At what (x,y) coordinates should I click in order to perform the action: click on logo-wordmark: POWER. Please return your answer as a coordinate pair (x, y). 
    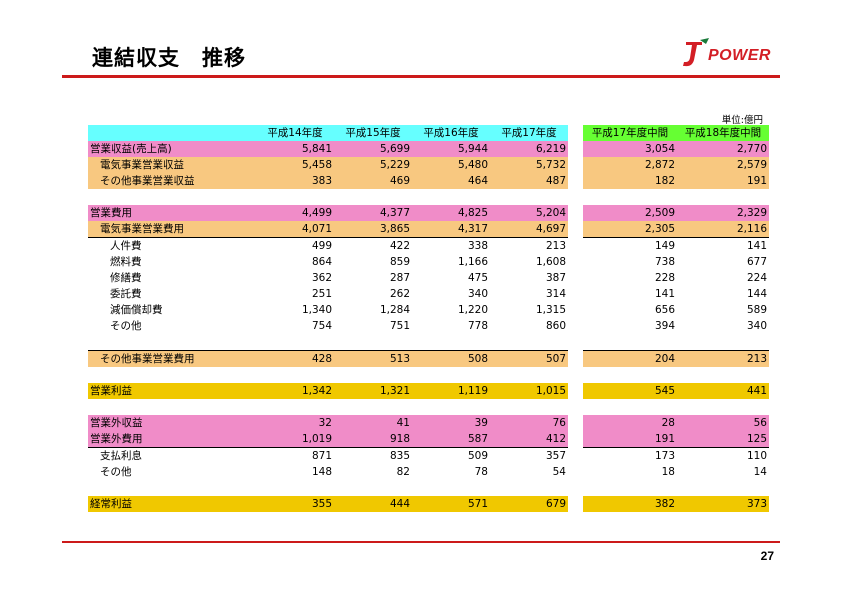
    Looking at the image, I should click on (739, 55).